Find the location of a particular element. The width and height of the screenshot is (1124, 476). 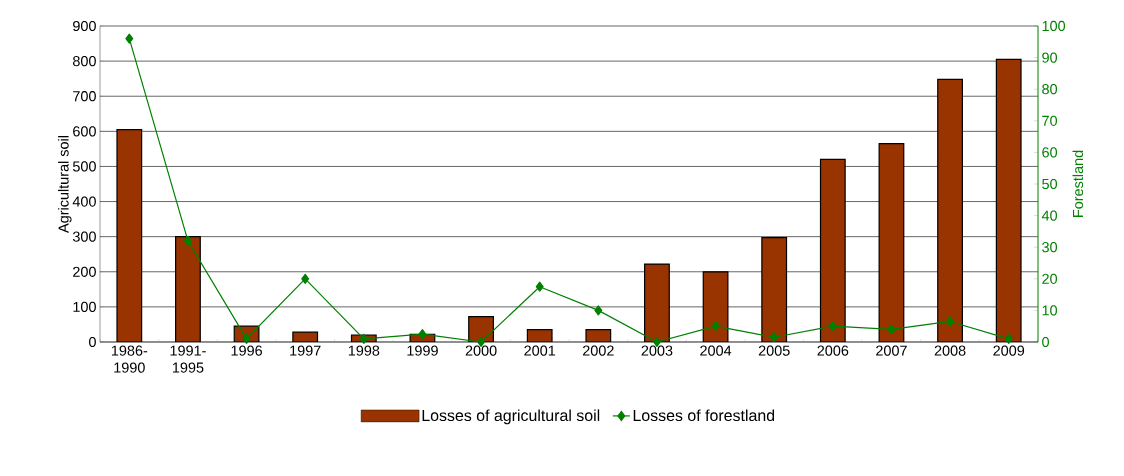

y-tick-label: 100 is located at coordinates (84, 306).